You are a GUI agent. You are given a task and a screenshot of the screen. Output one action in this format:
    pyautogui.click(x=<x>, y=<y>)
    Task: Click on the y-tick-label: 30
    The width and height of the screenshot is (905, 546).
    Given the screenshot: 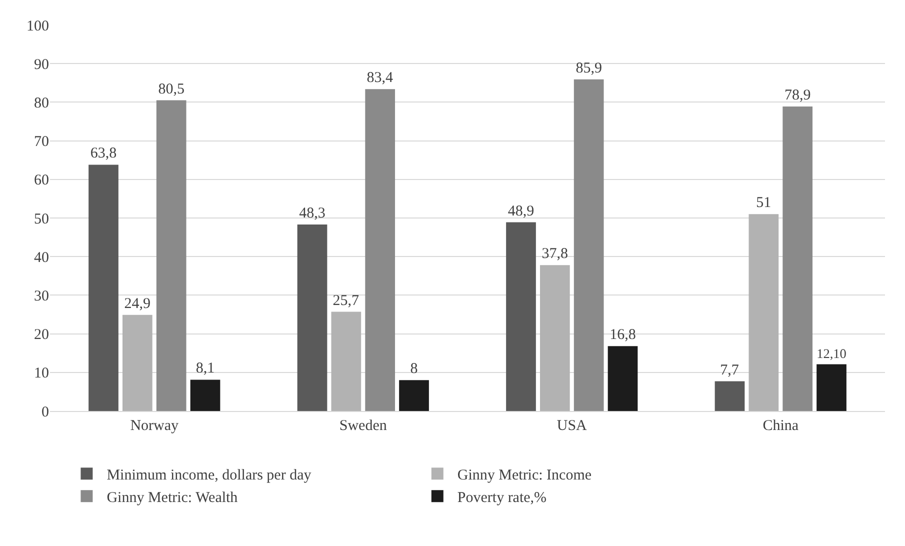 What is the action you would take?
    pyautogui.click(x=41, y=296)
    